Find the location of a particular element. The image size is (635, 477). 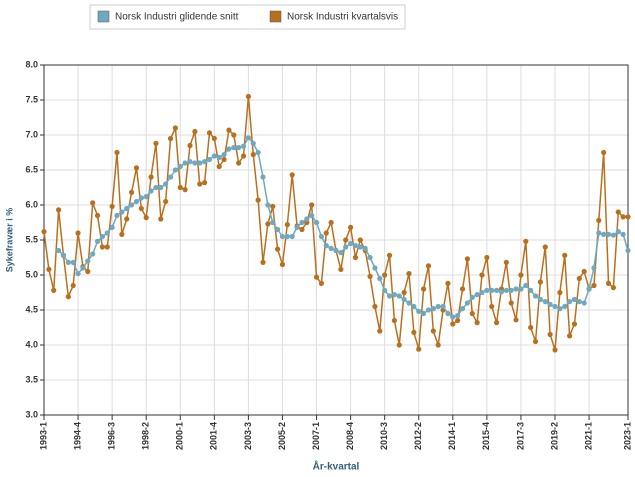

x-tick-label: 1996-3 is located at coordinates (112, 436).